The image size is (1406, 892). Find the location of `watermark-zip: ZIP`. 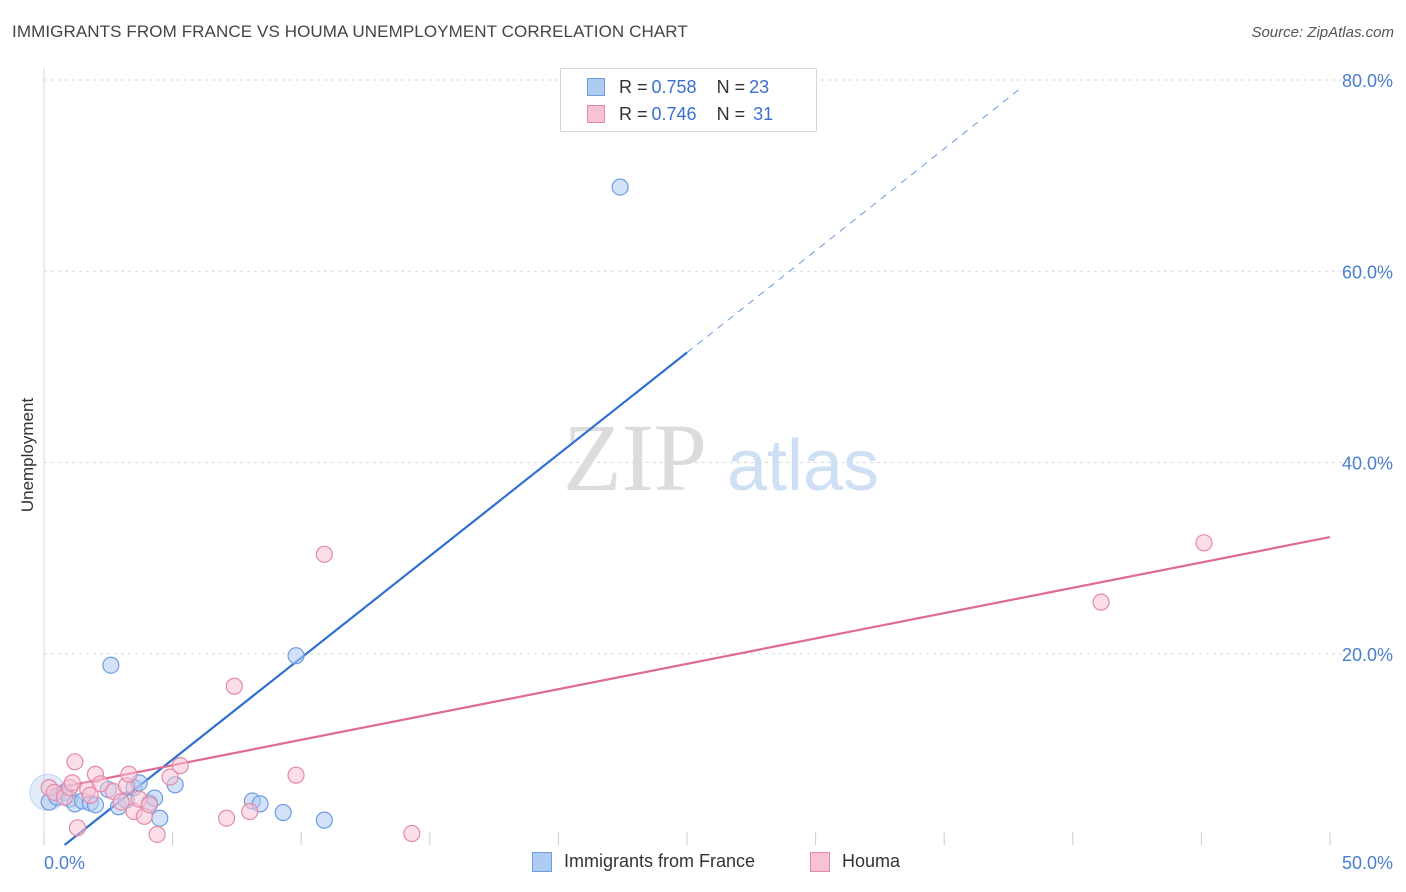

watermark-zip: ZIP is located at coordinates (635, 457).